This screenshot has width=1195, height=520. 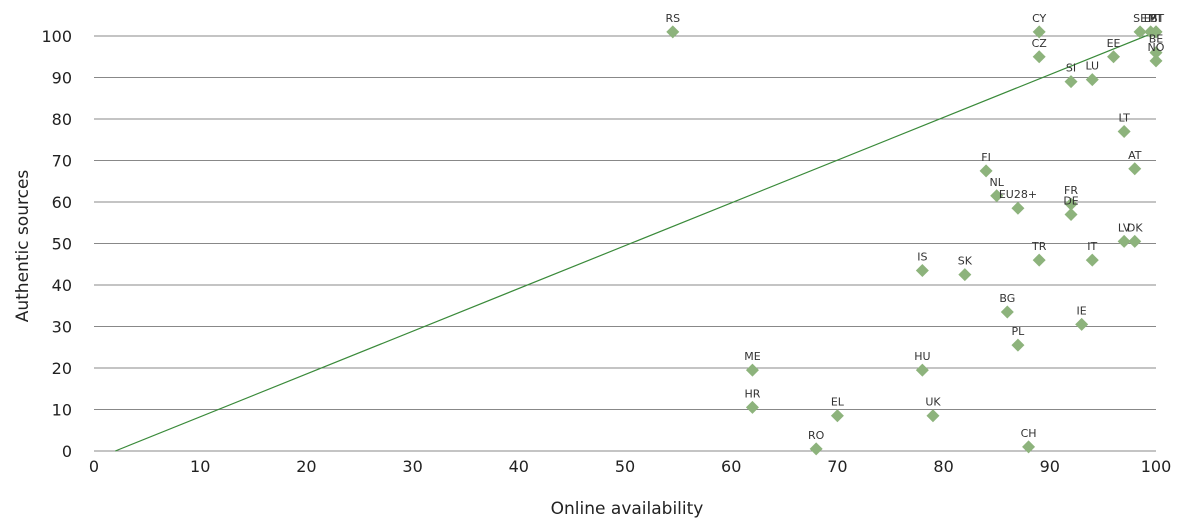 I want to click on y-tick-label: 40, so click(x=62, y=285).